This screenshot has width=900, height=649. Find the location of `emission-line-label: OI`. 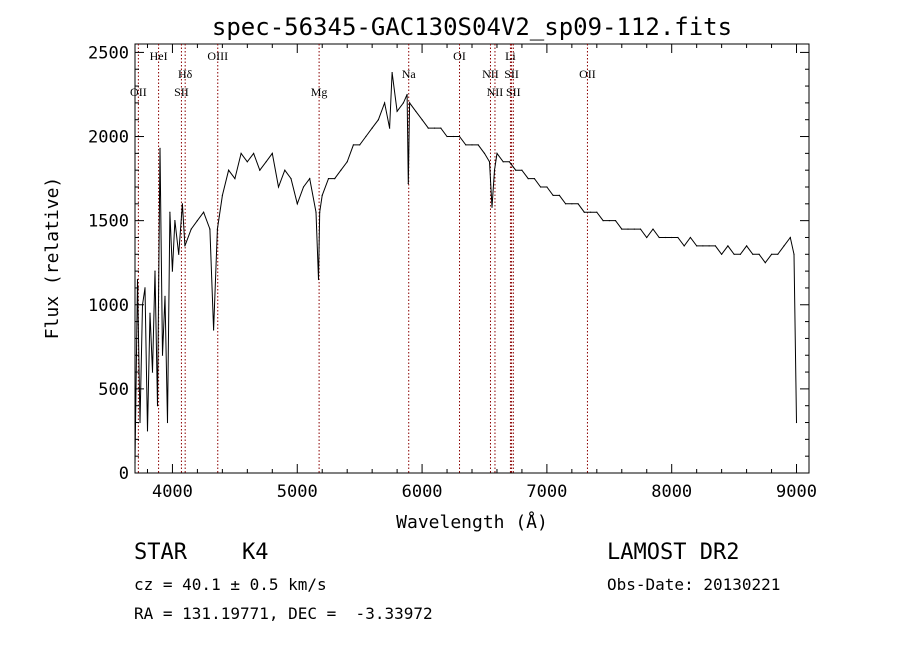

emission-line-label: OI is located at coordinates (459, 56).